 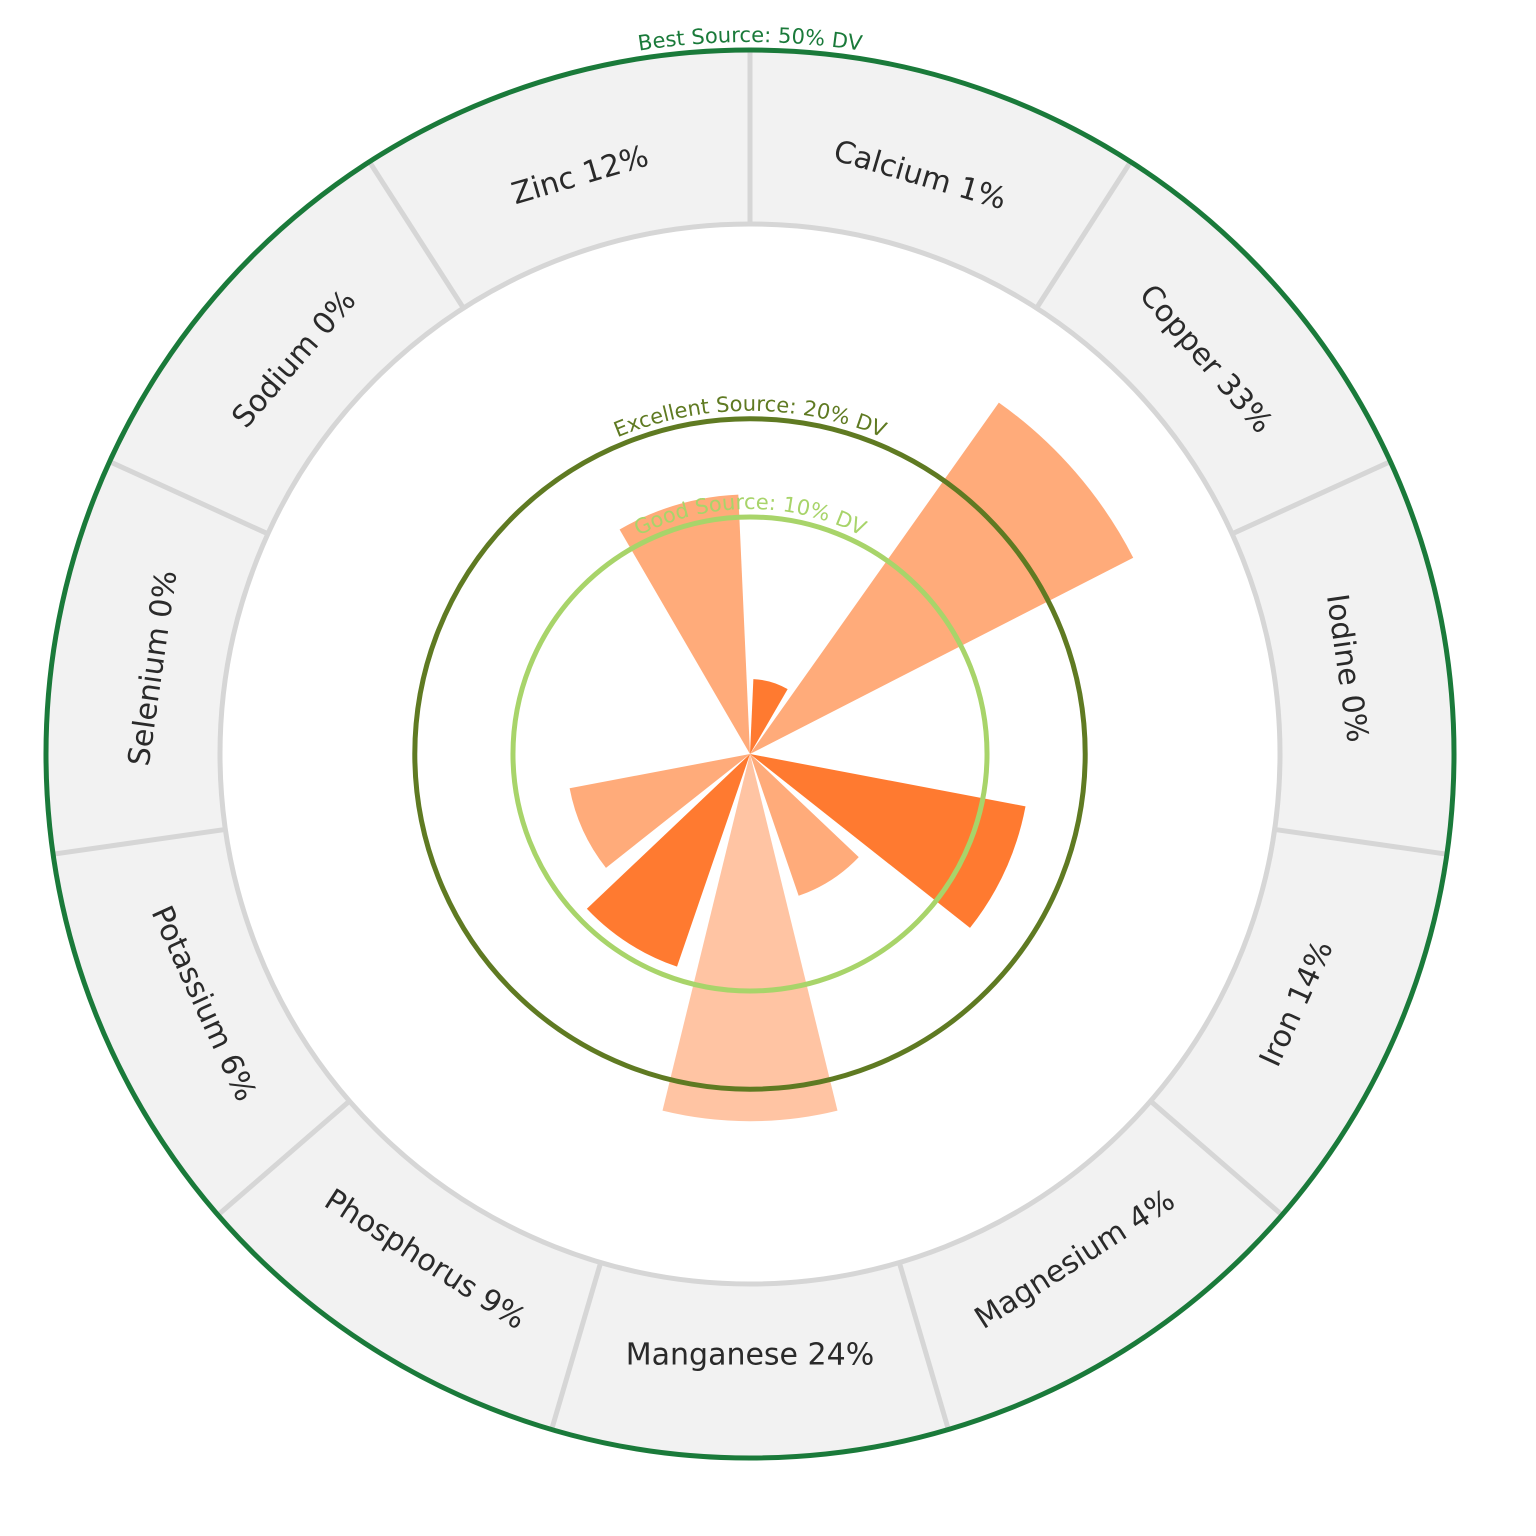 I want to click on bar-zinc, so click(x=684, y=624).